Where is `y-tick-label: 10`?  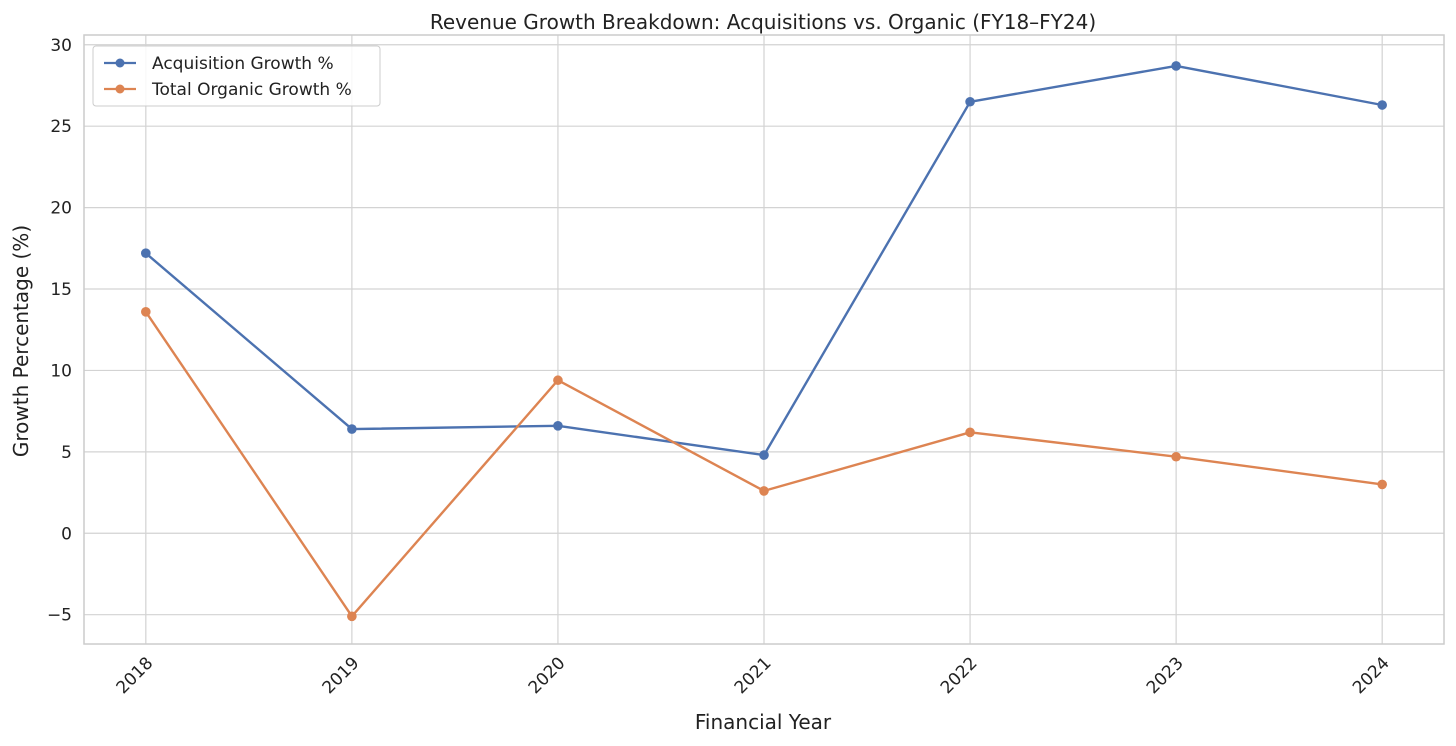 y-tick-label: 10 is located at coordinates (61, 371).